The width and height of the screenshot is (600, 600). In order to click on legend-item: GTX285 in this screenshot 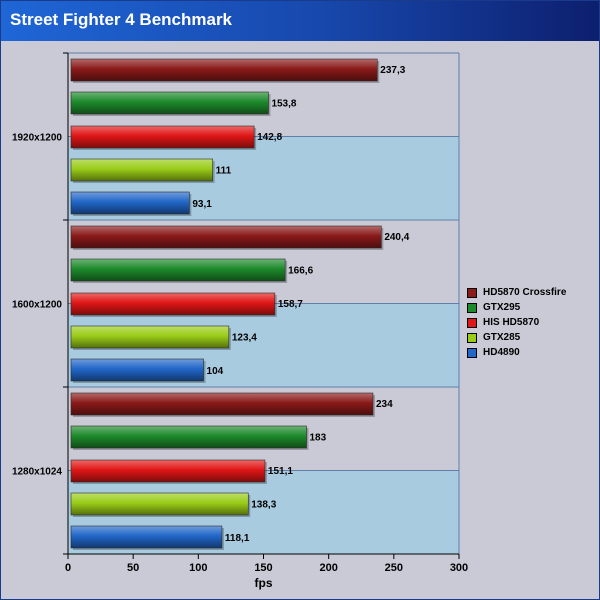, I will do `click(532, 337)`.